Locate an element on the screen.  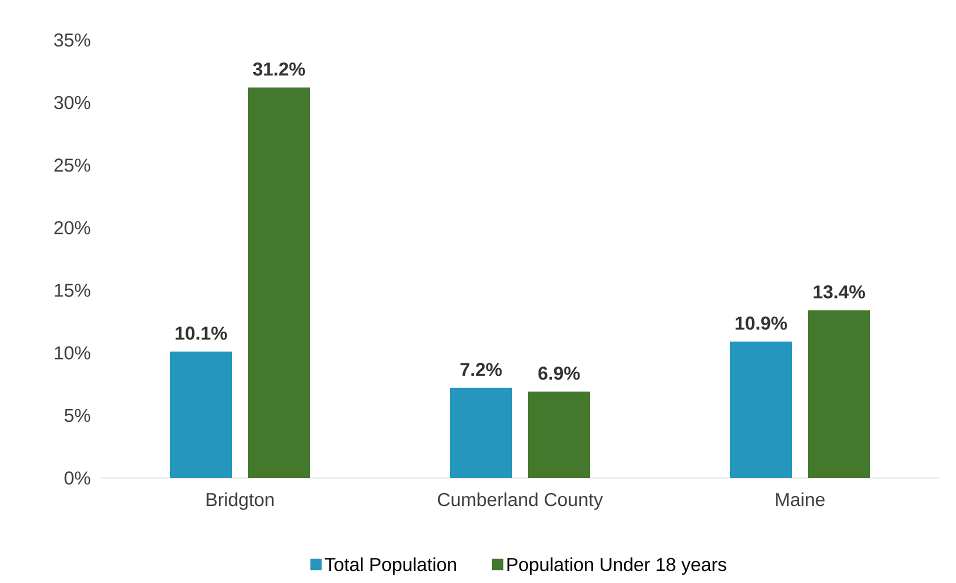
x-tick-label: Maine is located at coordinates (800, 499).